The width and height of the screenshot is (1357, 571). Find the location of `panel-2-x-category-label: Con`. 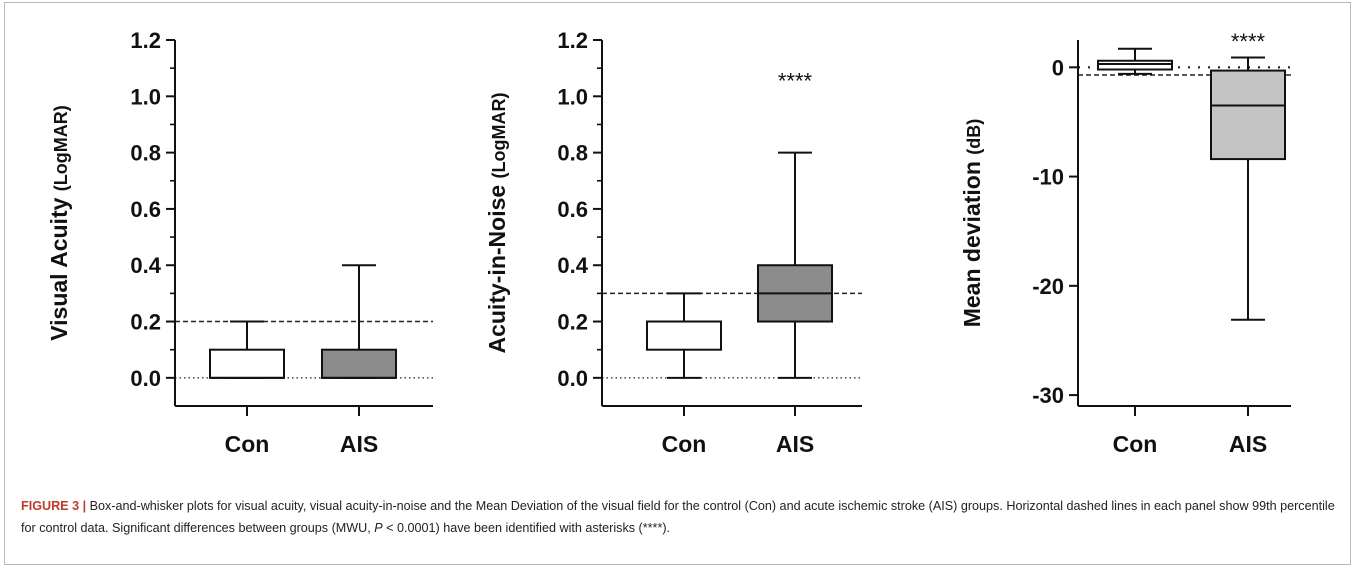

panel-2-x-category-label: Con is located at coordinates (684, 444).